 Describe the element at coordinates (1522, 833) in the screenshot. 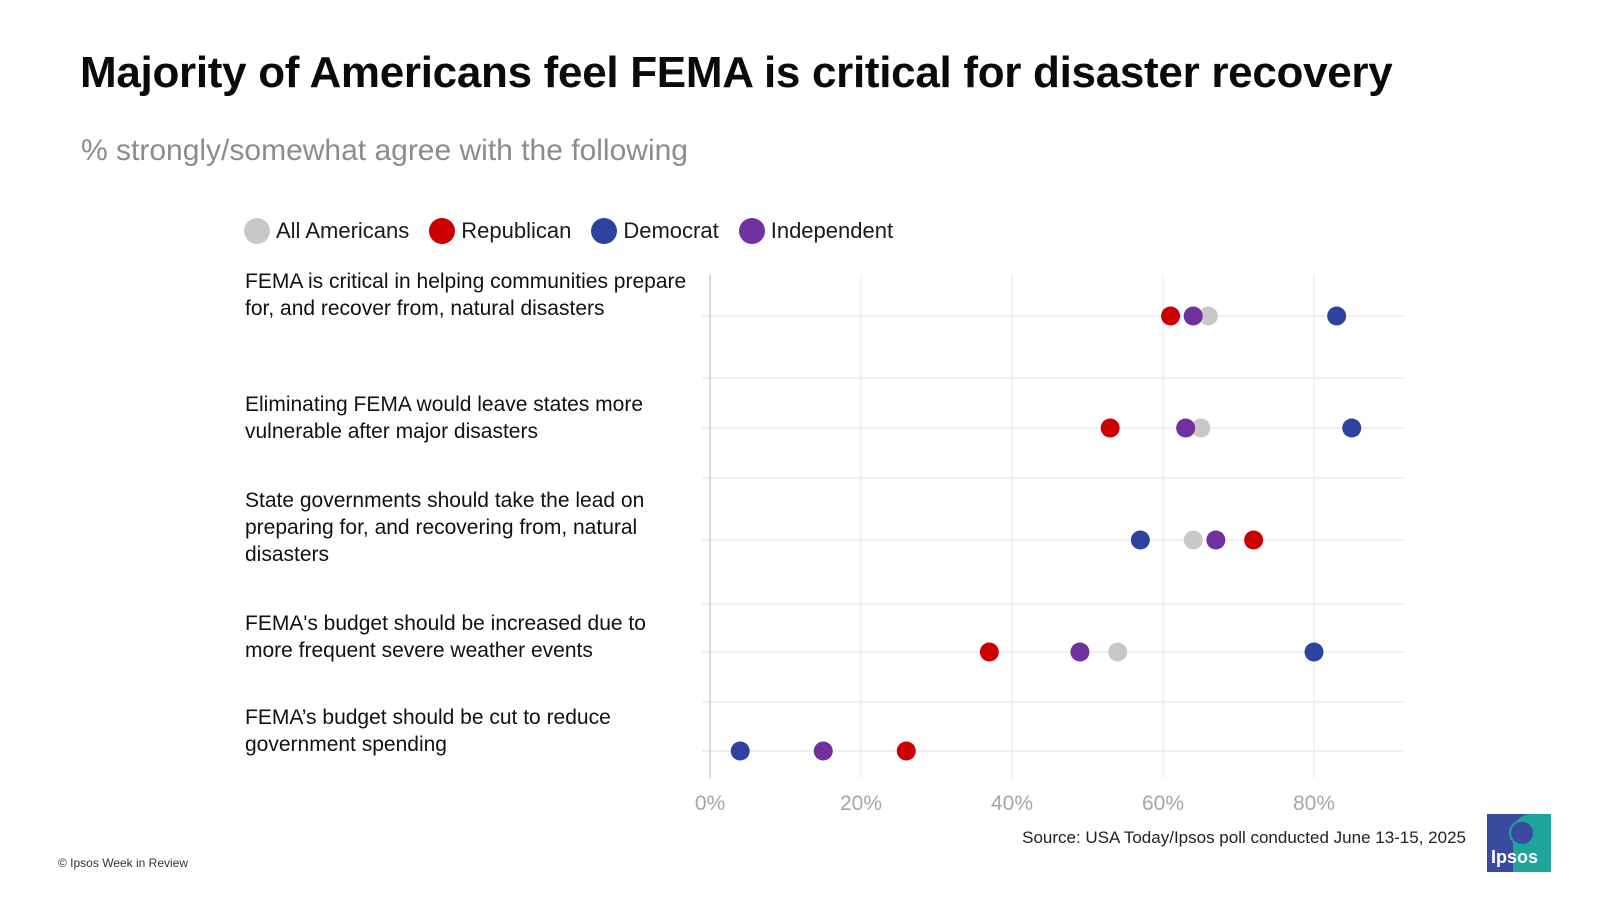

I see `logo-bubble-icon` at that location.